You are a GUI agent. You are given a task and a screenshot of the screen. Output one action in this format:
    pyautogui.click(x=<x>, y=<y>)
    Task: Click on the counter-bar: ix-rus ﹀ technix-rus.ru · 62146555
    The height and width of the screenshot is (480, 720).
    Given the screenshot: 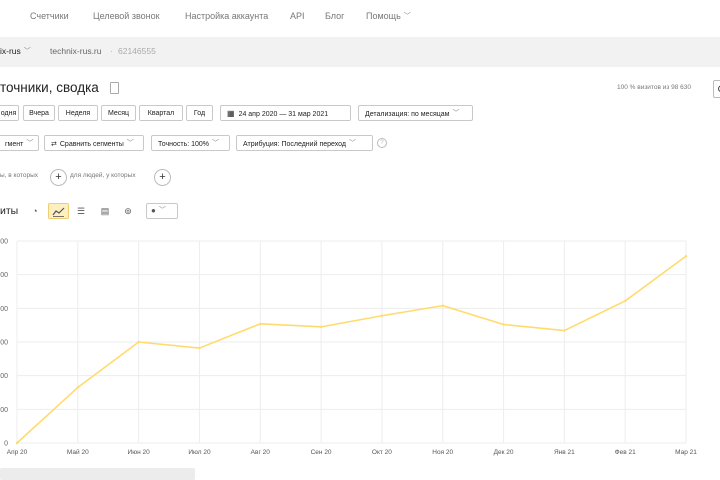 What is the action you would take?
    pyautogui.click(x=360, y=52)
    